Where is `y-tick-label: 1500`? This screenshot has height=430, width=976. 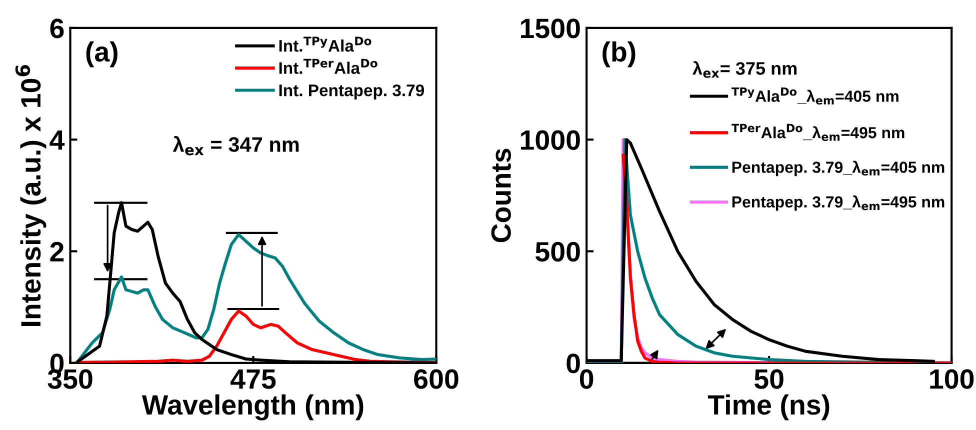 y-tick-label: 1500 is located at coordinates (550, 28).